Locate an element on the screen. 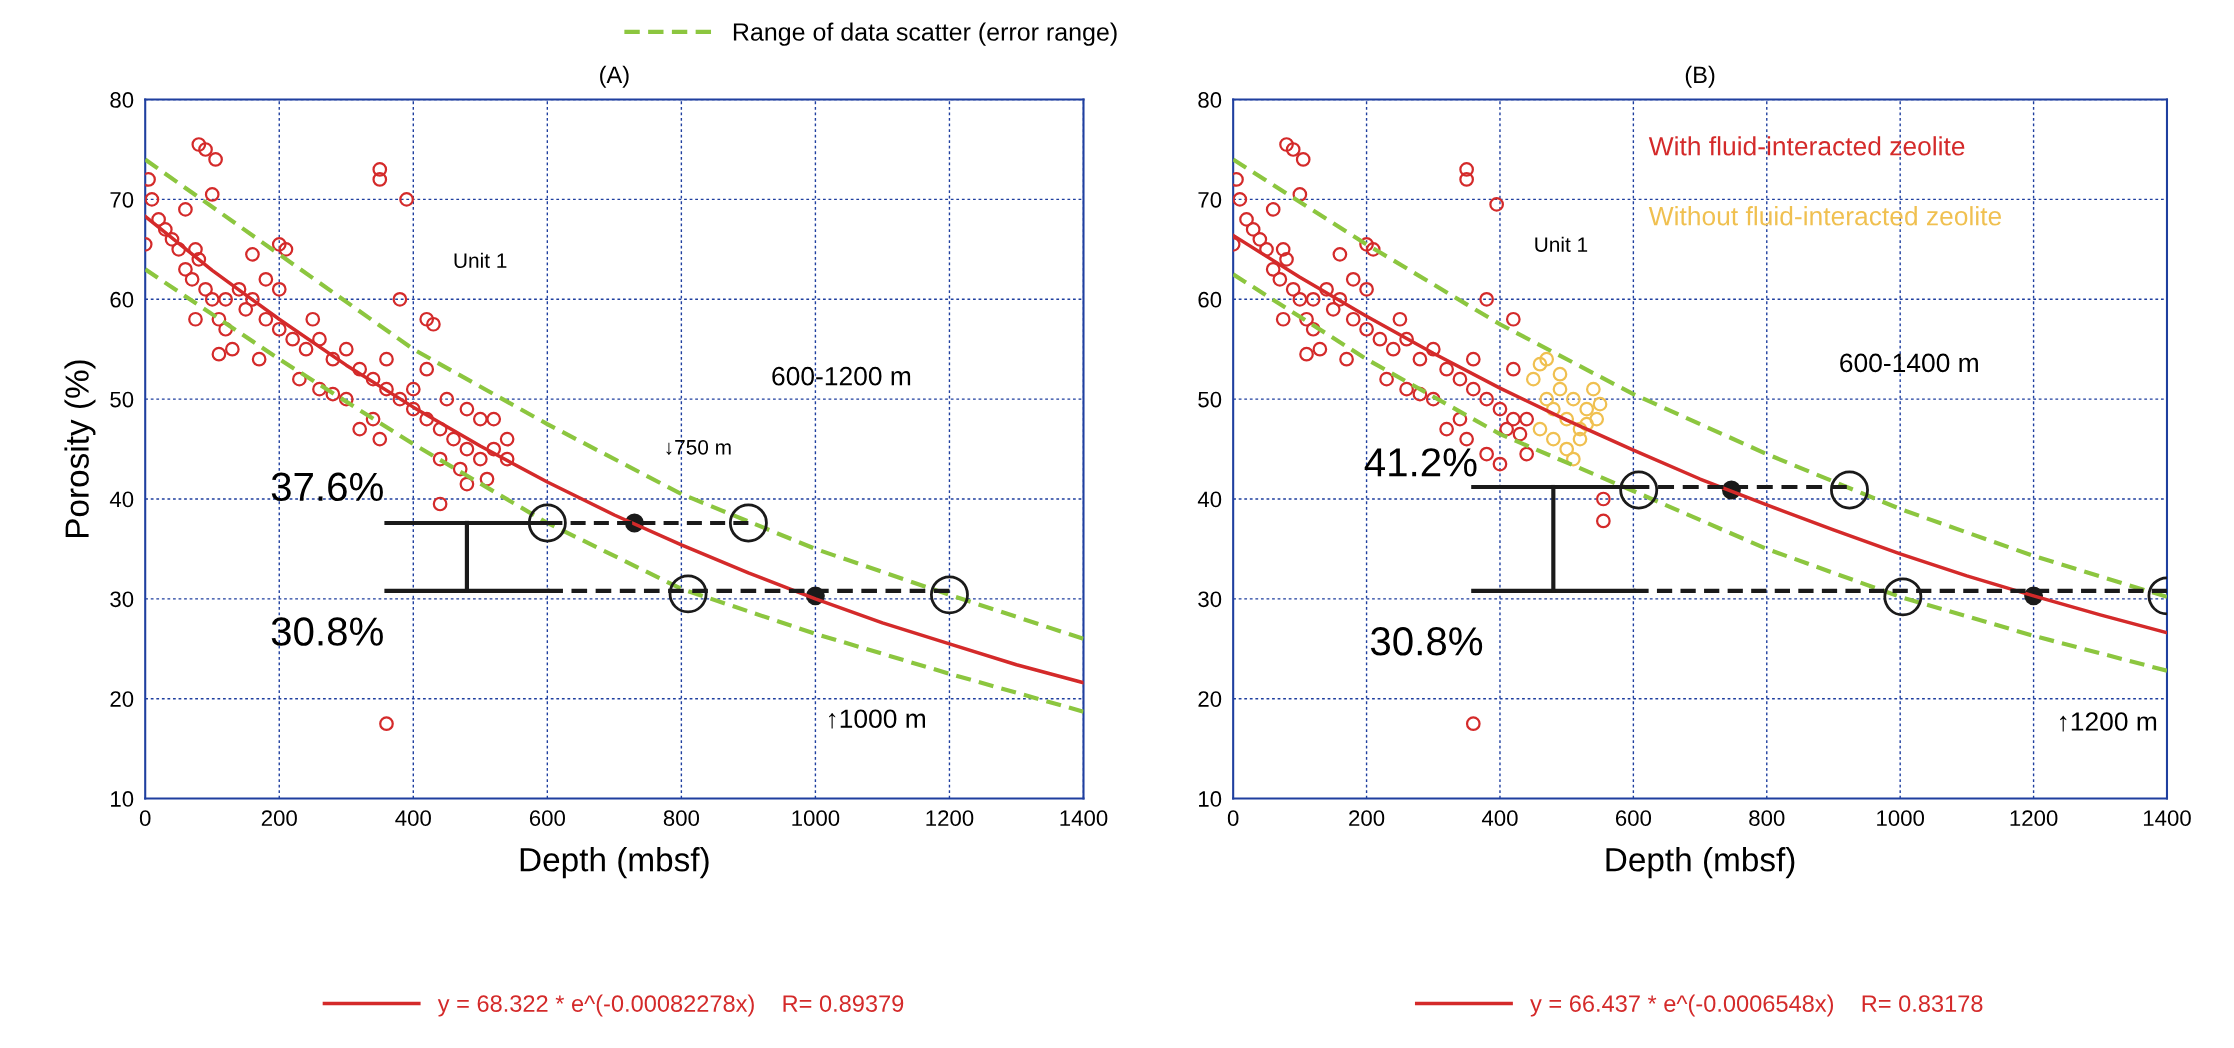 The image size is (2234, 1048). annotation: 600-1400 m is located at coordinates (1909, 363).